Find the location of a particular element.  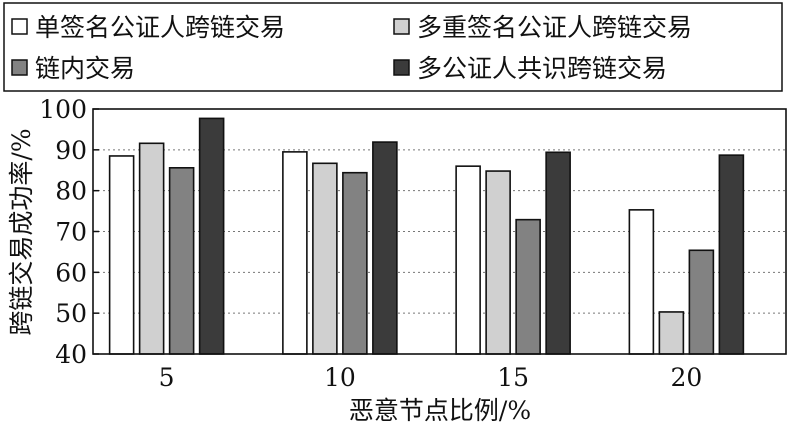

y-tick-label: 80 is located at coordinates (71, 191).